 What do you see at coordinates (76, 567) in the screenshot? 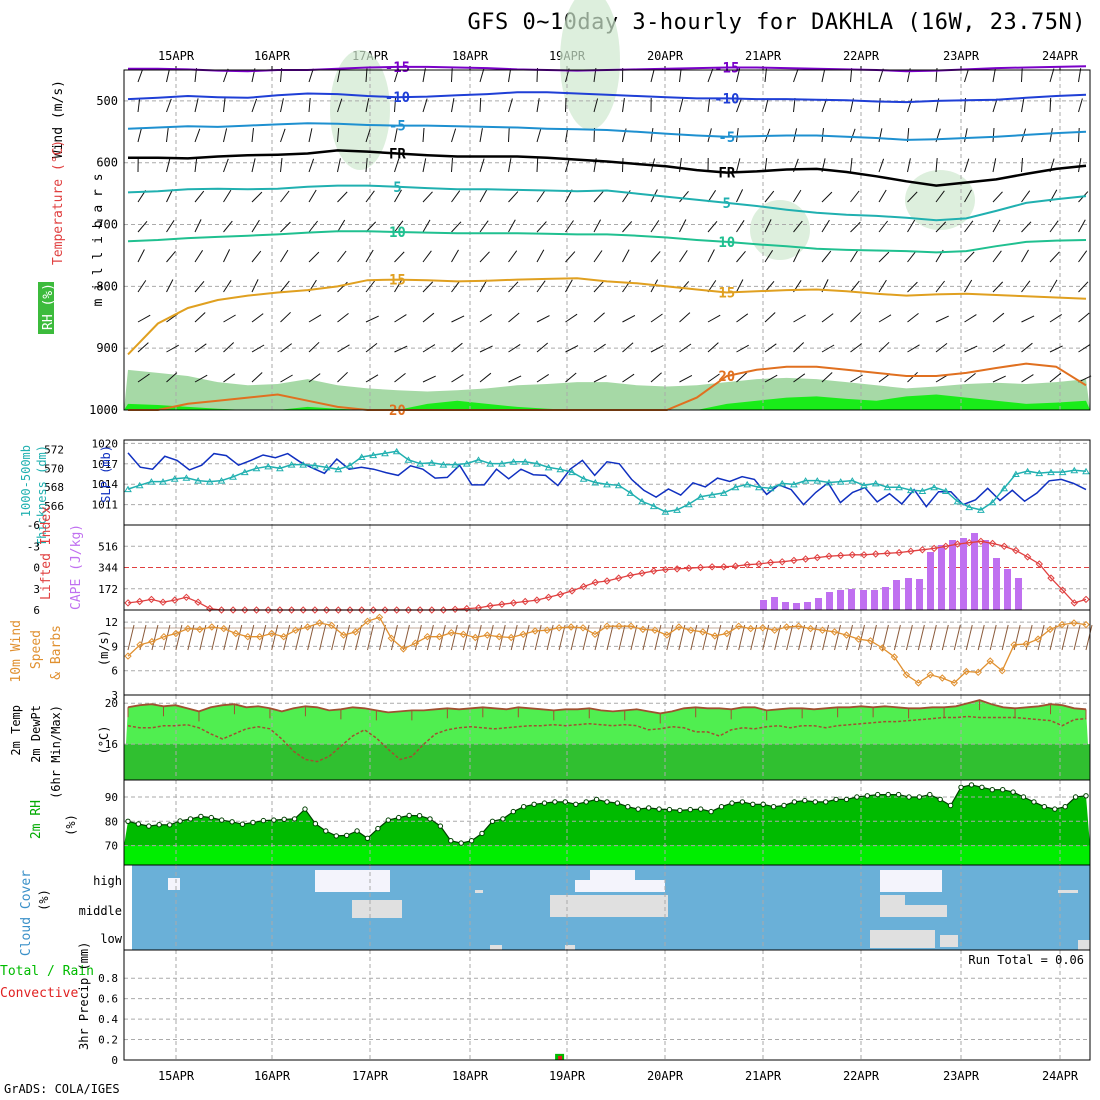
I see `cape-side-label: CAPE (J/kg)` at bounding box center [76, 567].